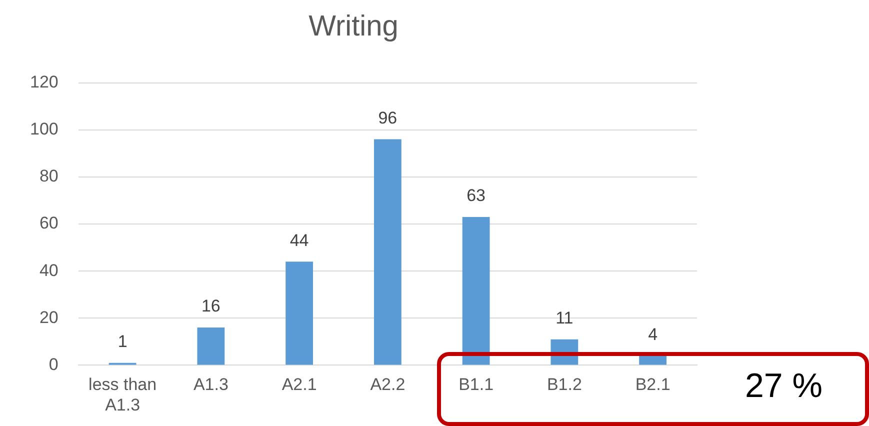 Image resolution: width=869 pixels, height=426 pixels. I want to click on data-label: 44, so click(299, 240).